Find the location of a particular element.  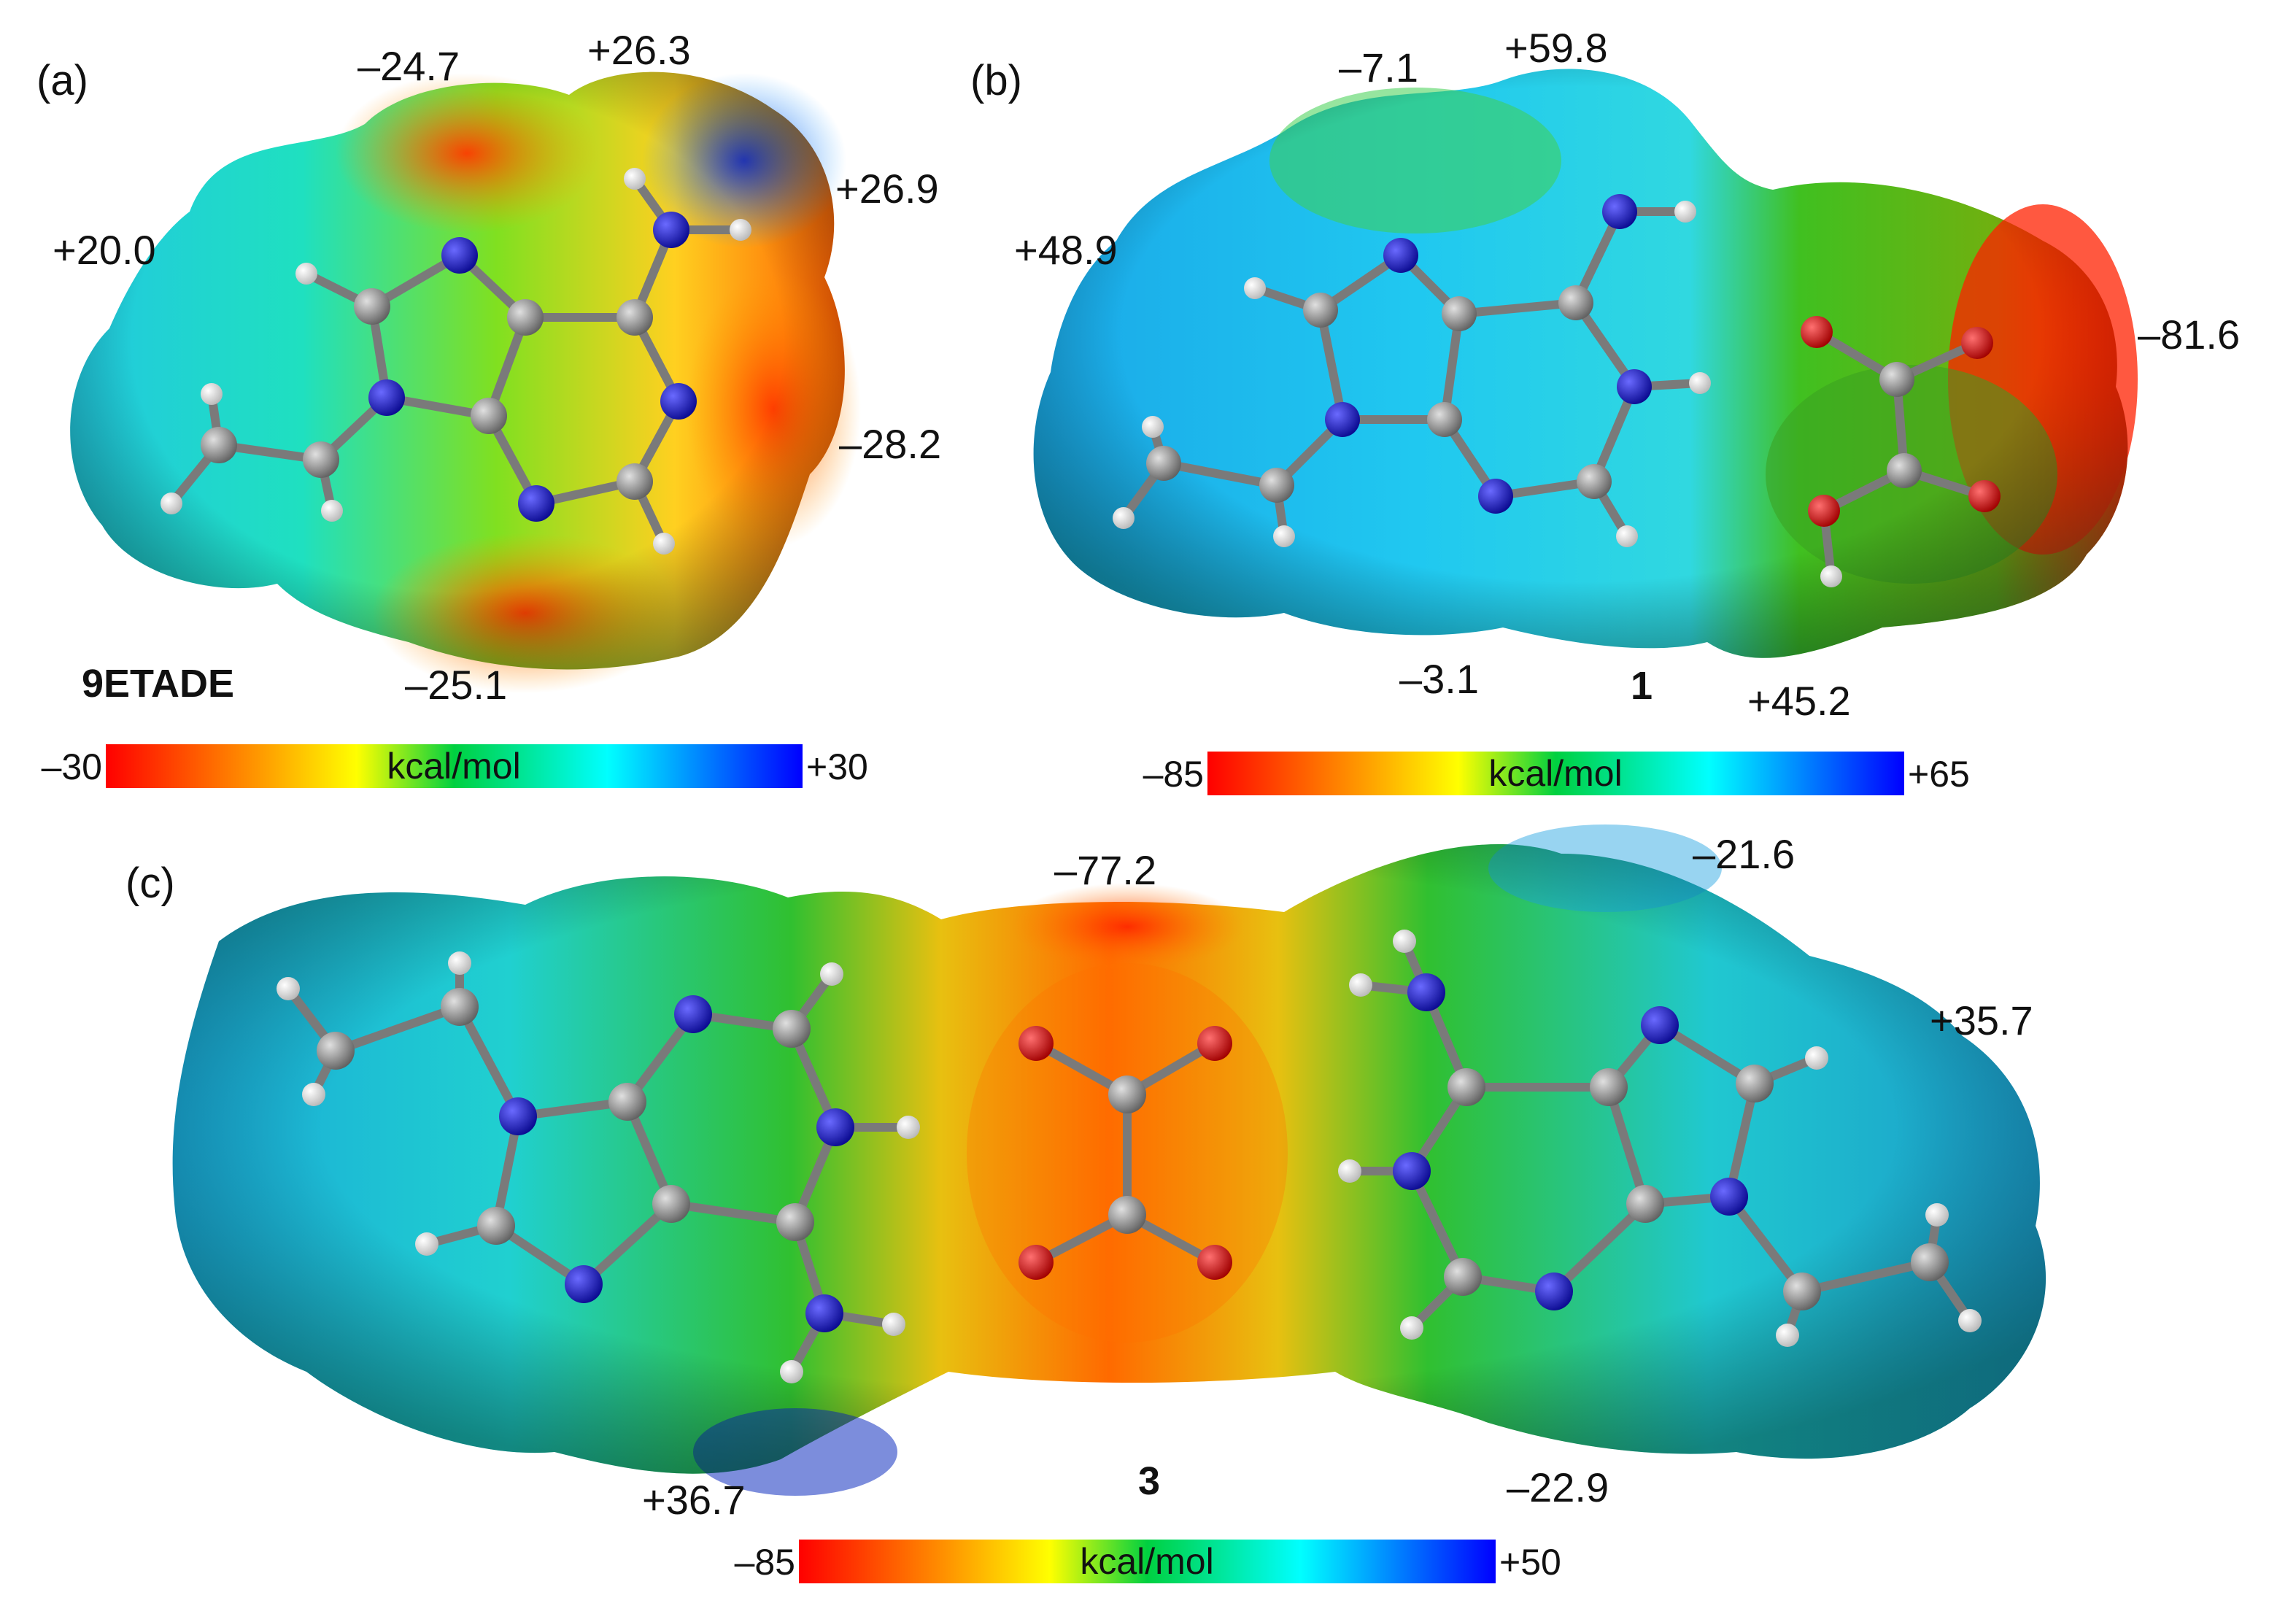

molecule-a is located at coordinates (456, 361).